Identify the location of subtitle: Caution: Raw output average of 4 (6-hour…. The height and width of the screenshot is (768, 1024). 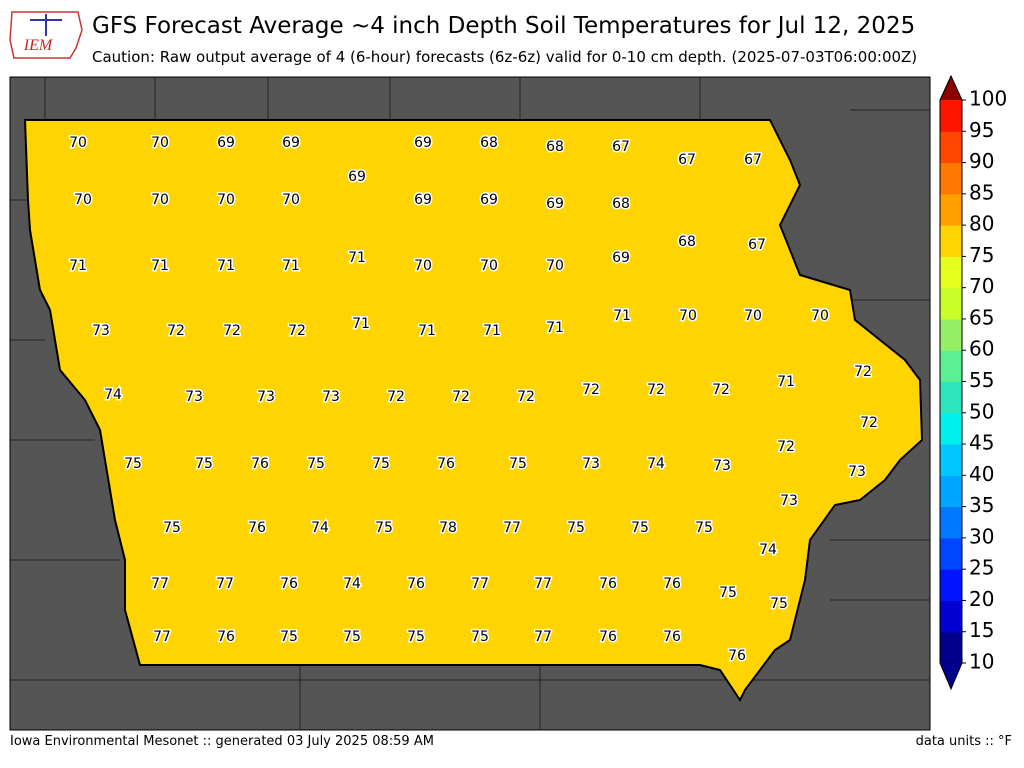
(504, 57).